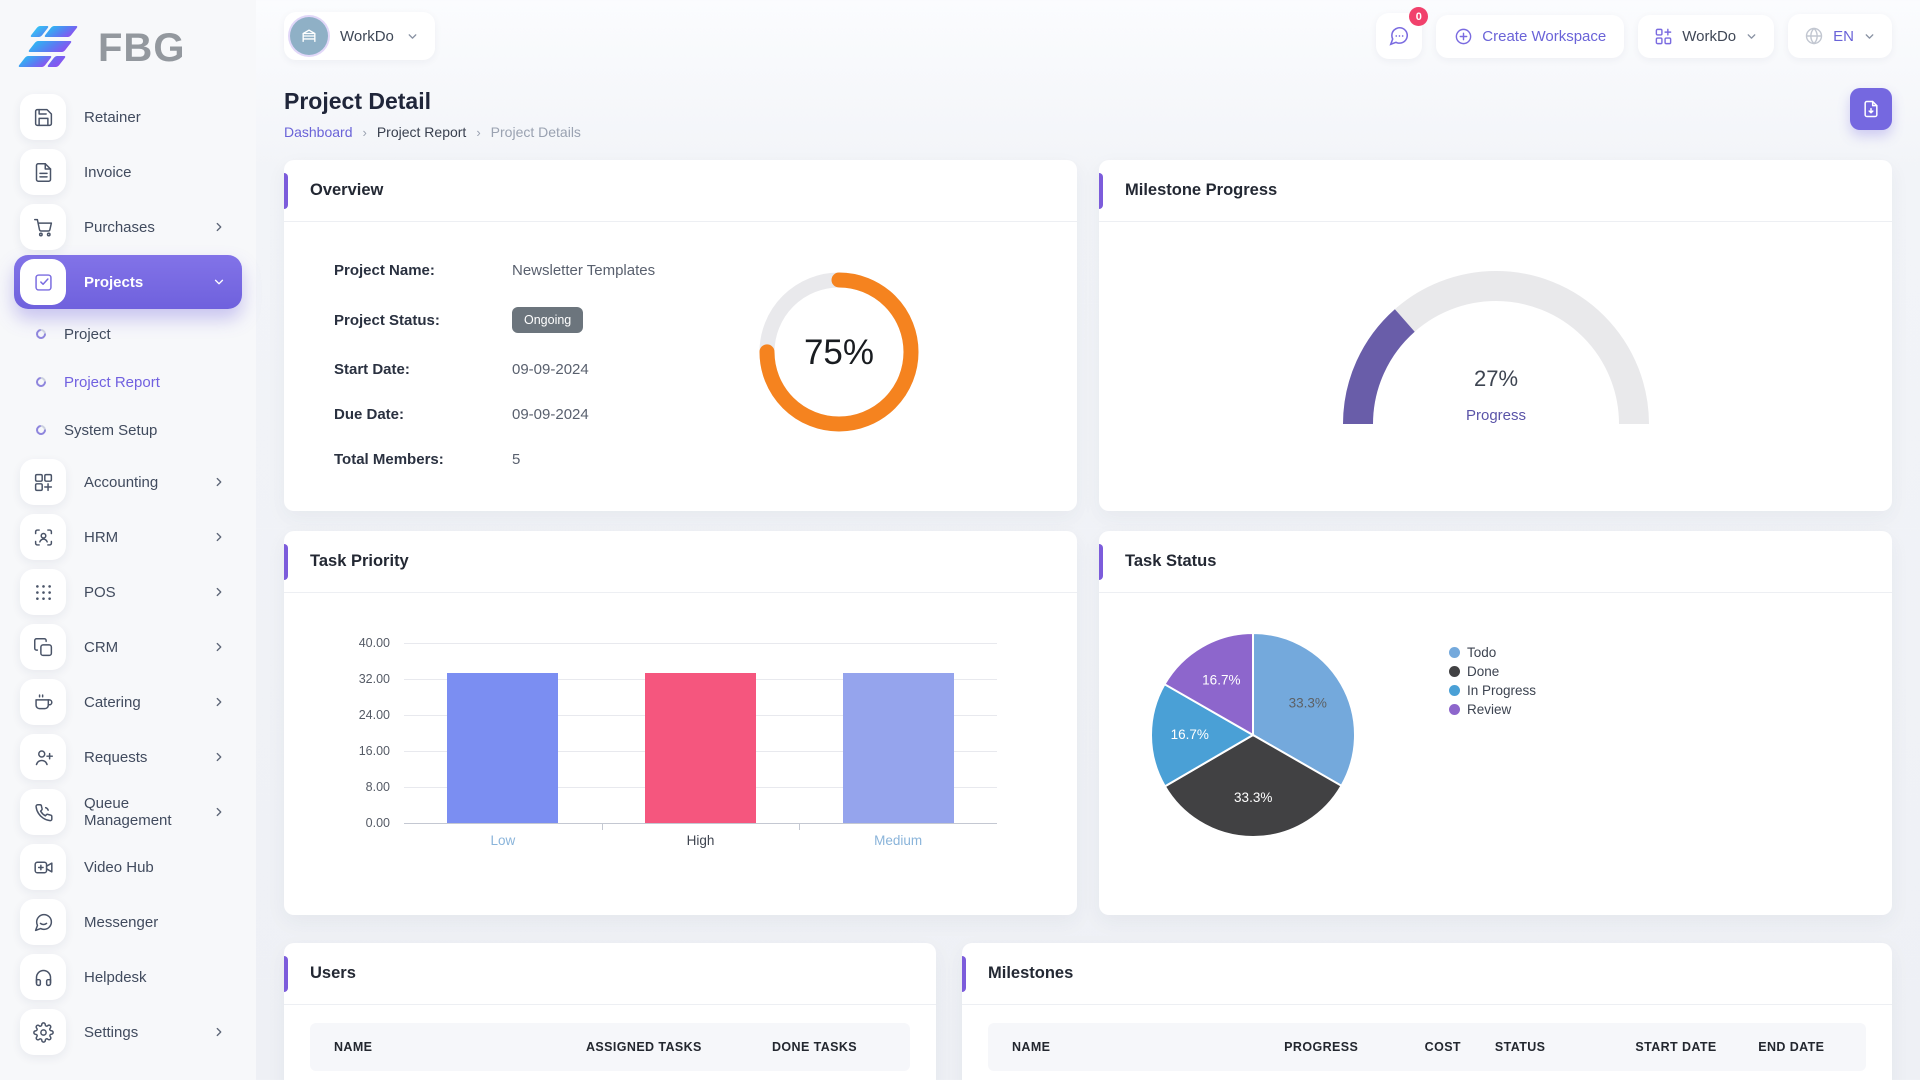 Image resolution: width=1920 pixels, height=1080 pixels. What do you see at coordinates (121, 922) in the screenshot?
I see `sidebar-item-label: Messenger` at bounding box center [121, 922].